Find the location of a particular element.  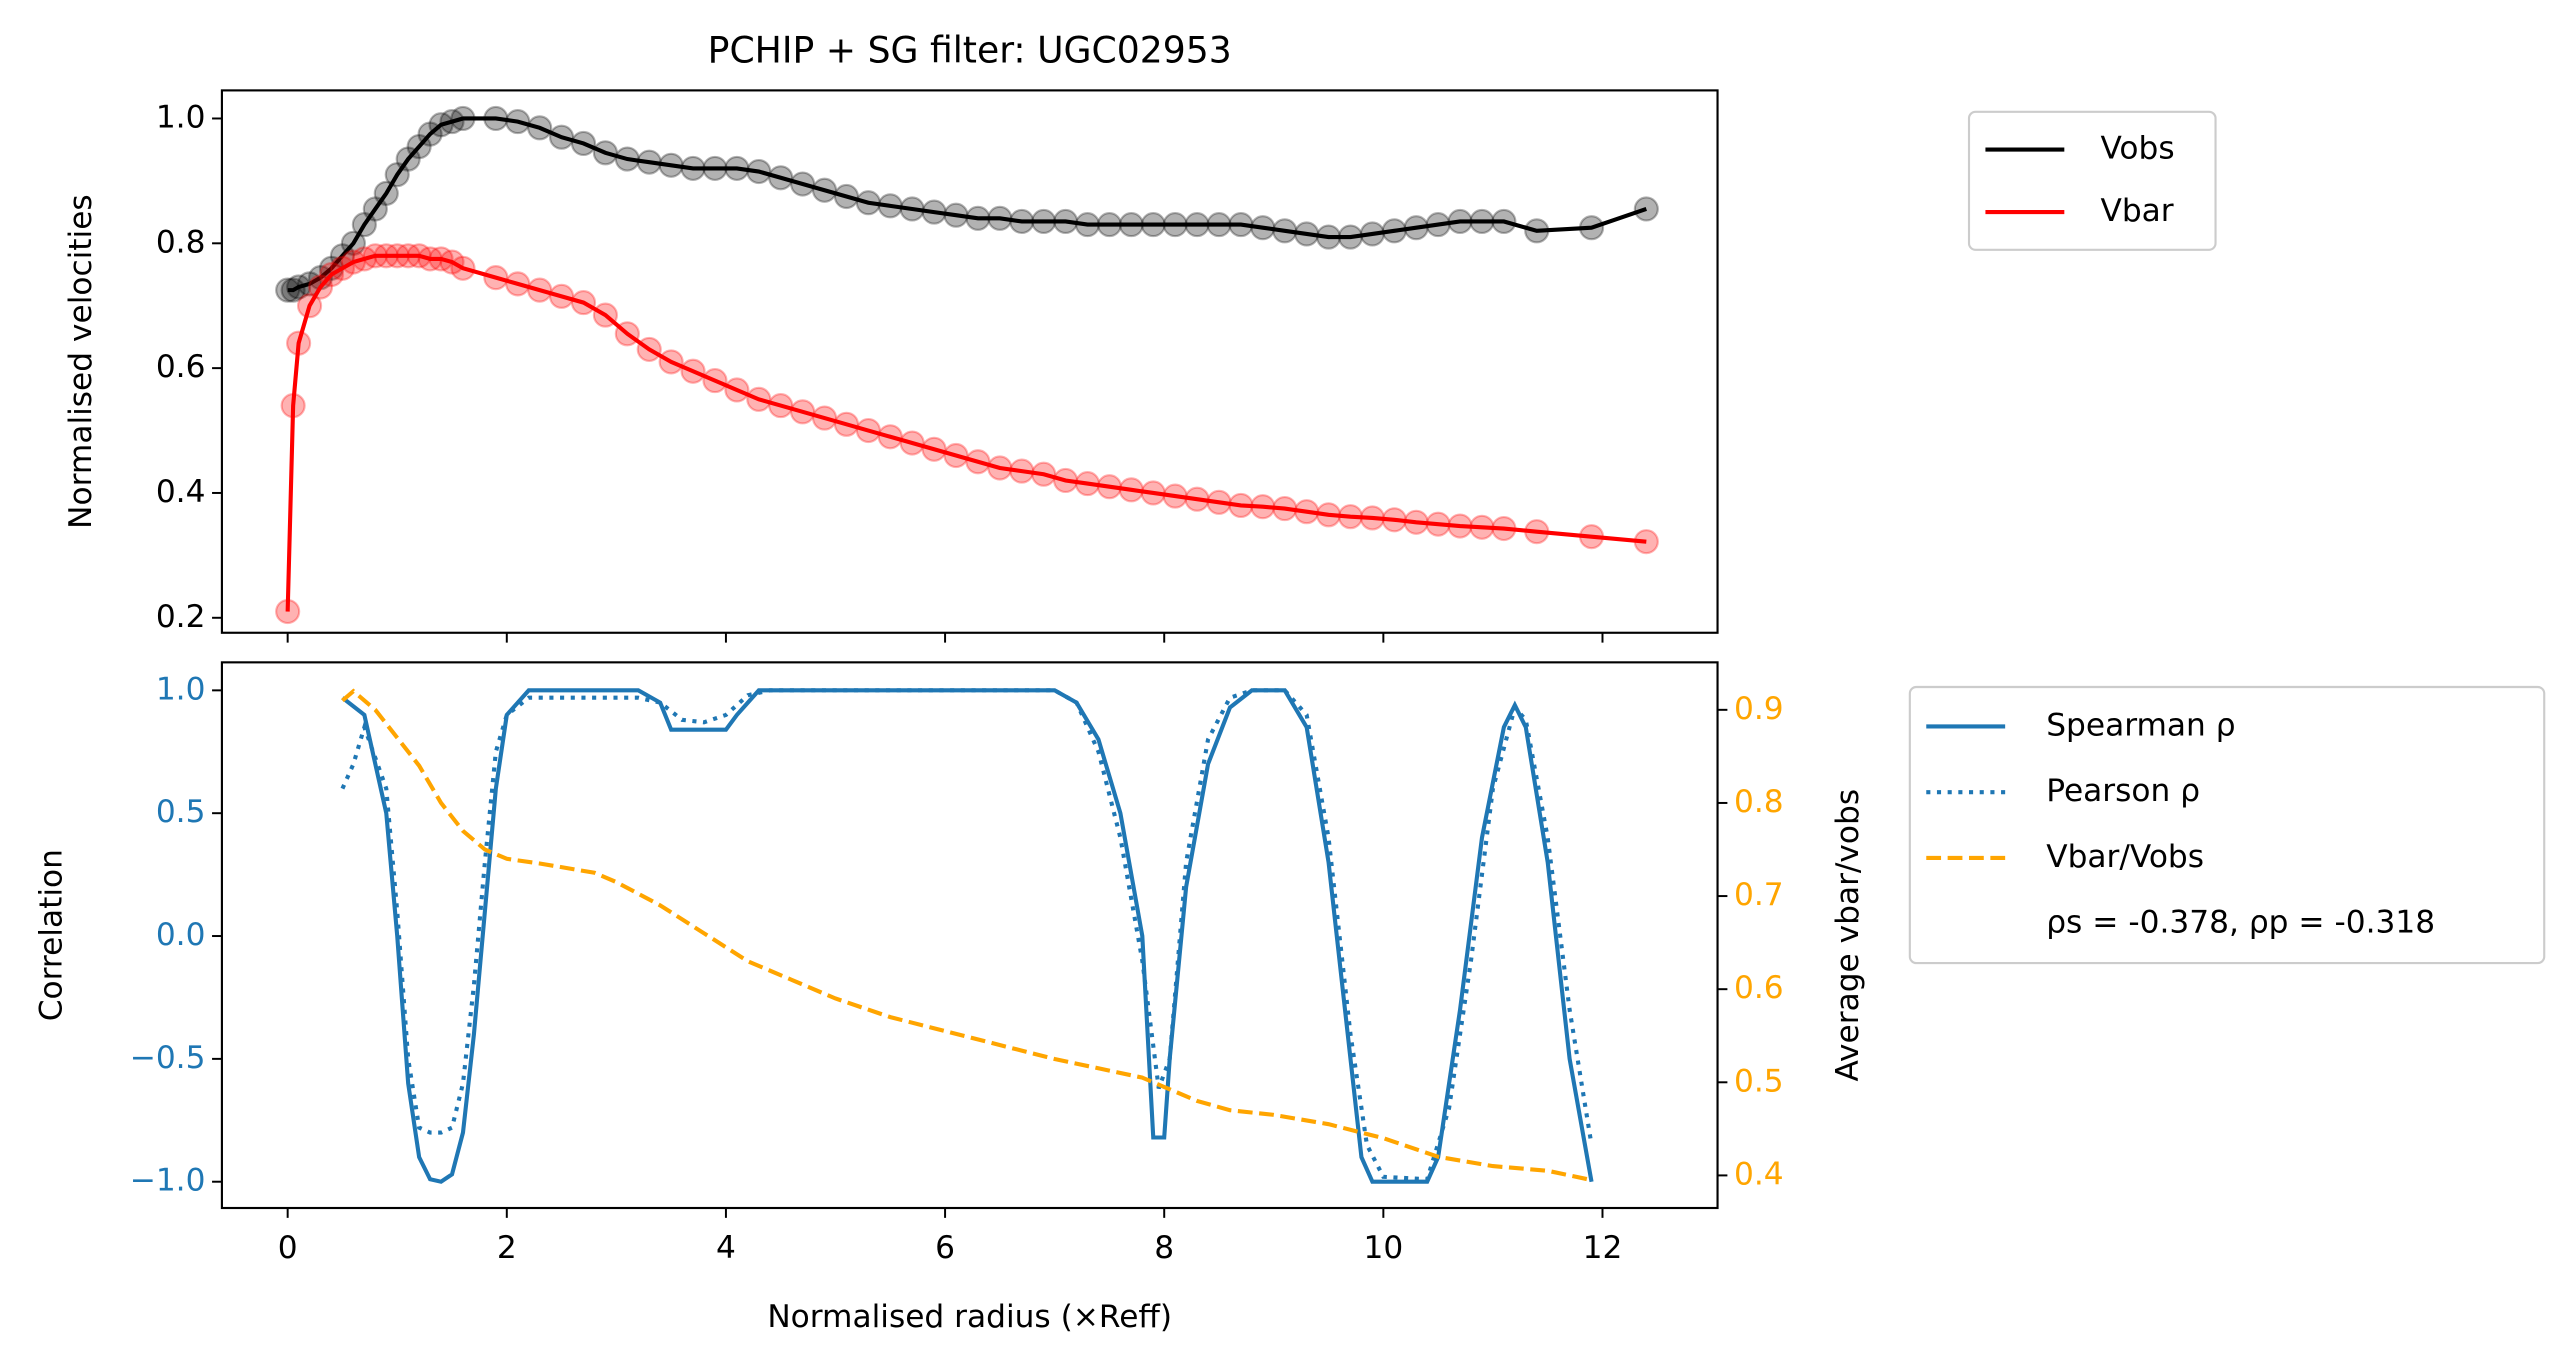

y-tick-label: 0.5 is located at coordinates (181, 812).